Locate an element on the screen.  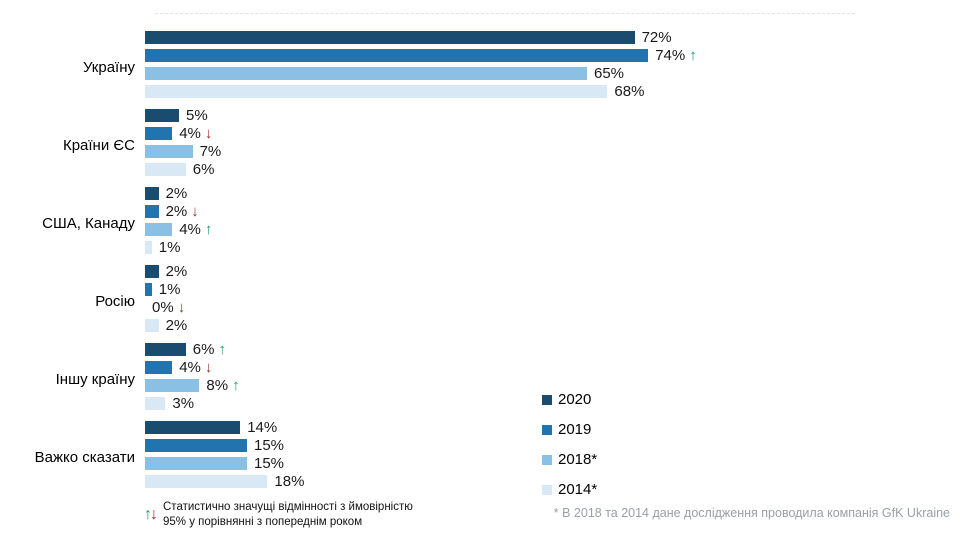
legend-label: 2020 is located at coordinates (575, 399).